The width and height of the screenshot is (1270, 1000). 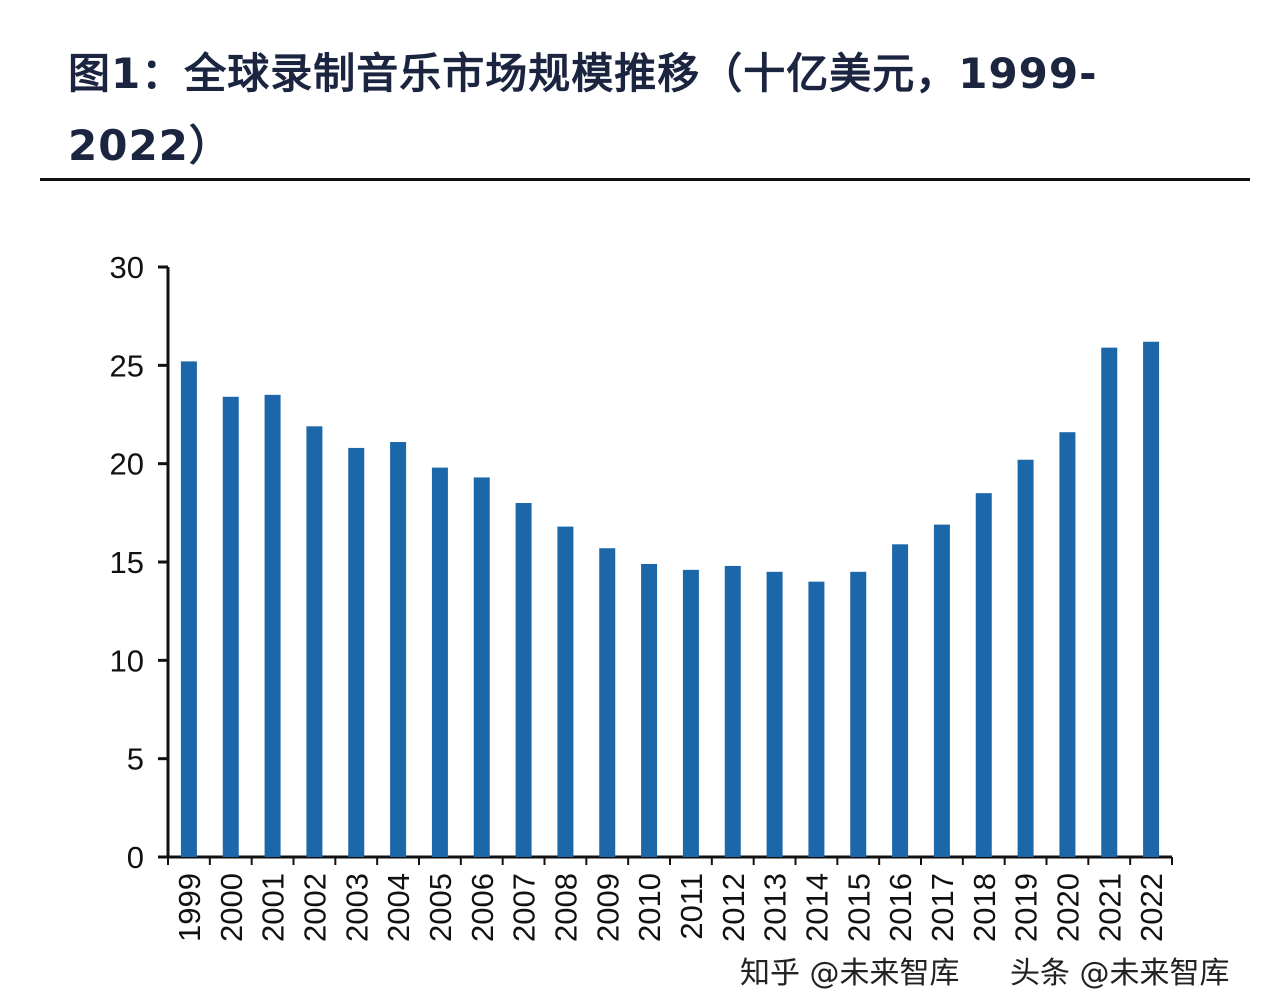 What do you see at coordinates (858, 907) in the screenshot?
I see `x-tick-label: 2015` at bounding box center [858, 907].